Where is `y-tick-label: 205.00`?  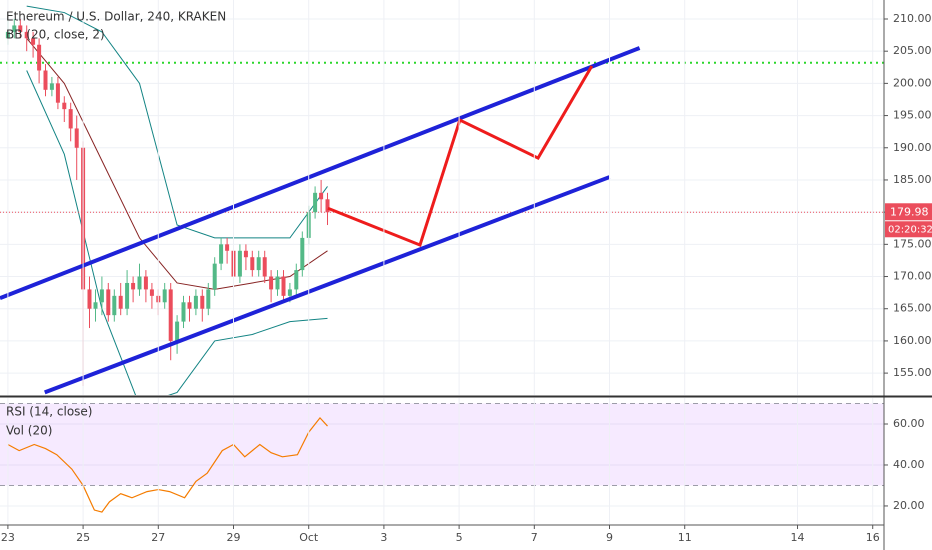 y-tick-label: 205.00 is located at coordinates (912, 50).